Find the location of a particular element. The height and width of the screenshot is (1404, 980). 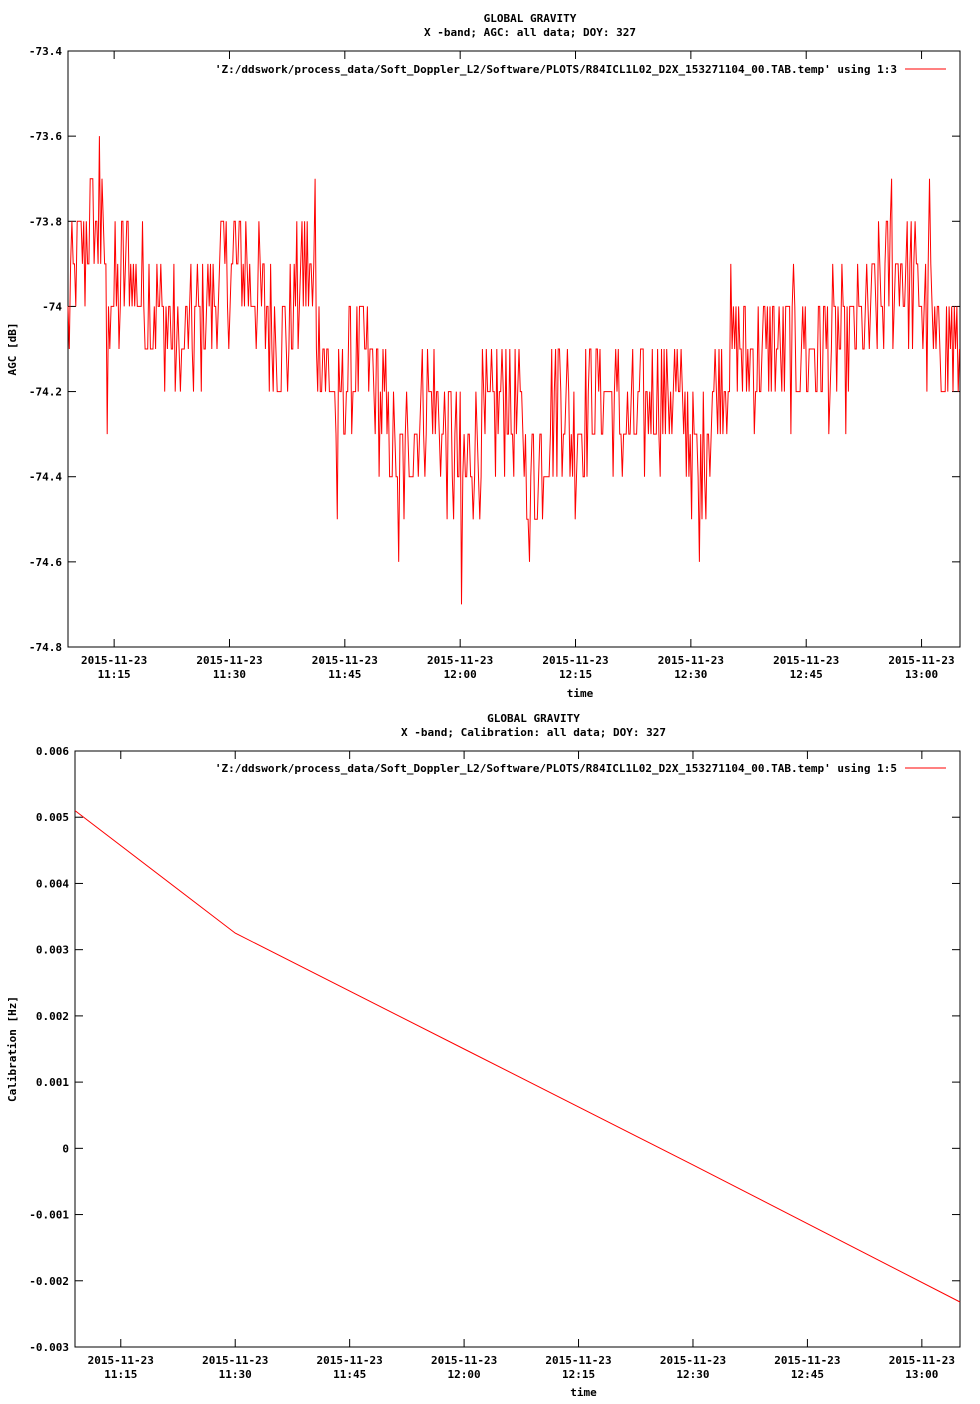

y-tick-label: -74.6 is located at coordinates (45, 562).